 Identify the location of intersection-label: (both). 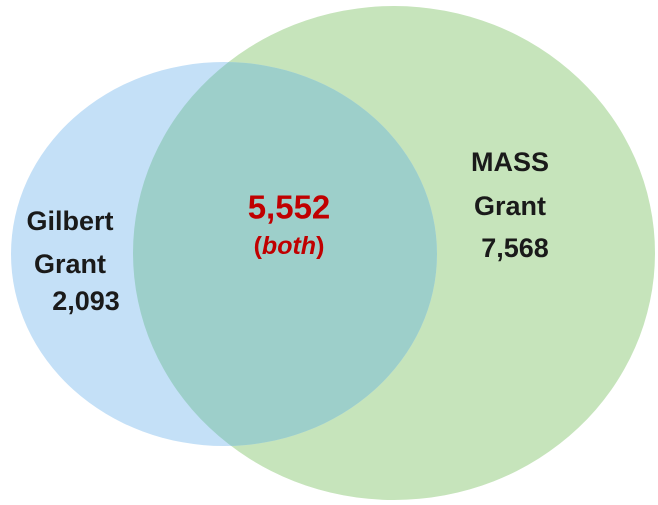
(289, 246).